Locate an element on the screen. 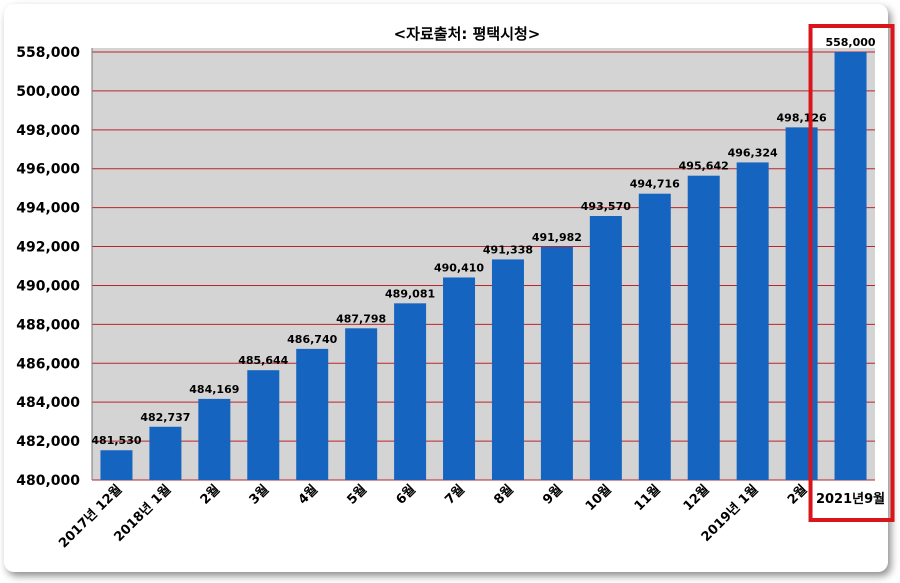 The width and height of the screenshot is (900, 583). data-label: 558,000 is located at coordinates (850, 42).